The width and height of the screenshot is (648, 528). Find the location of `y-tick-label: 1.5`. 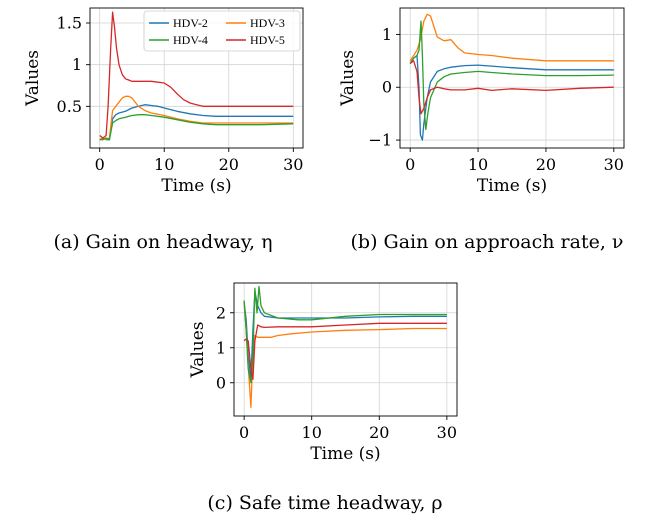

y-tick-label: 1.5 is located at coordinates (69, 23).